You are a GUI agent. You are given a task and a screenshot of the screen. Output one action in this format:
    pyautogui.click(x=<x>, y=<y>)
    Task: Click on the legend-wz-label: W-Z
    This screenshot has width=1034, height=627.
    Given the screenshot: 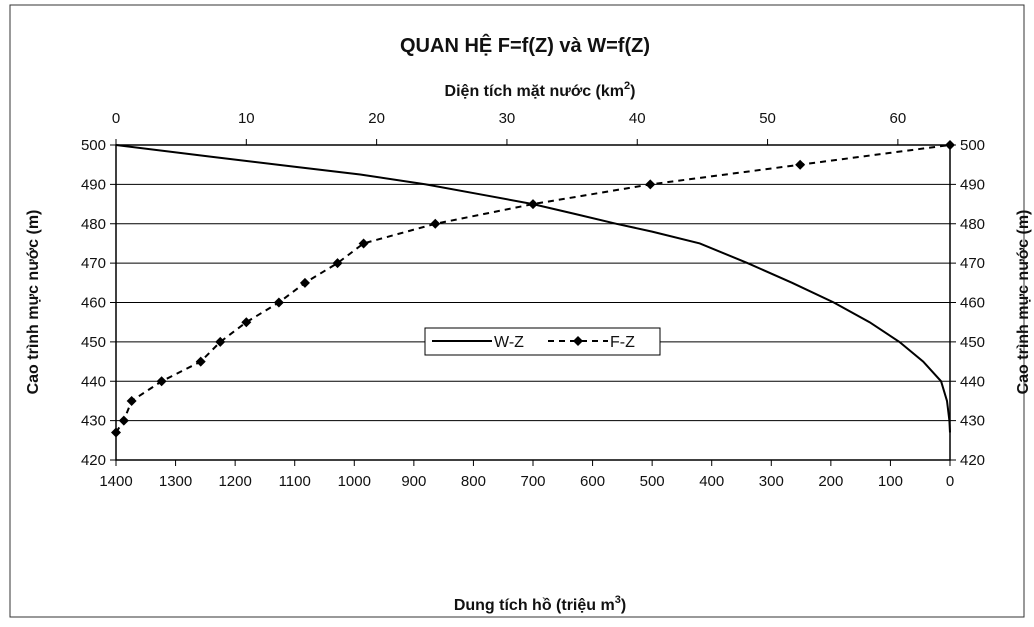 What is the action you would take?
    pyautogui.click(x=509, y=342)
    